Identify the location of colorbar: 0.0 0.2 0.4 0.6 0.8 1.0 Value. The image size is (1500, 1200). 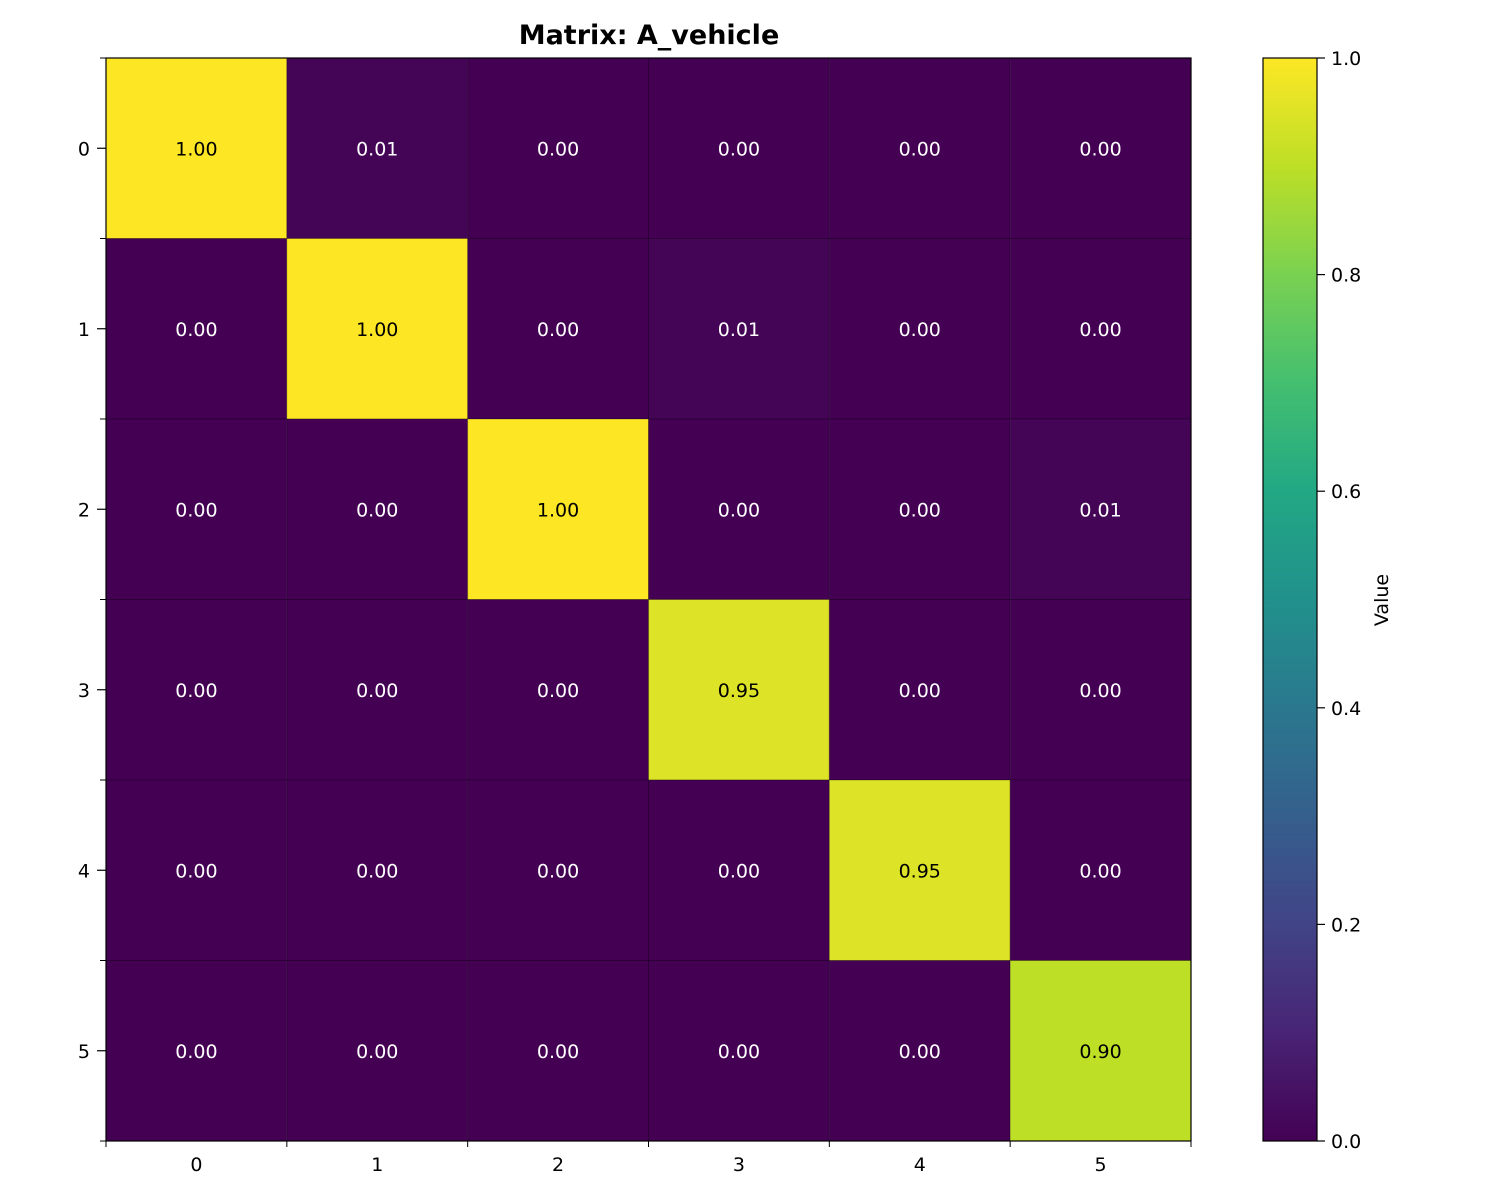
(1327, 600).